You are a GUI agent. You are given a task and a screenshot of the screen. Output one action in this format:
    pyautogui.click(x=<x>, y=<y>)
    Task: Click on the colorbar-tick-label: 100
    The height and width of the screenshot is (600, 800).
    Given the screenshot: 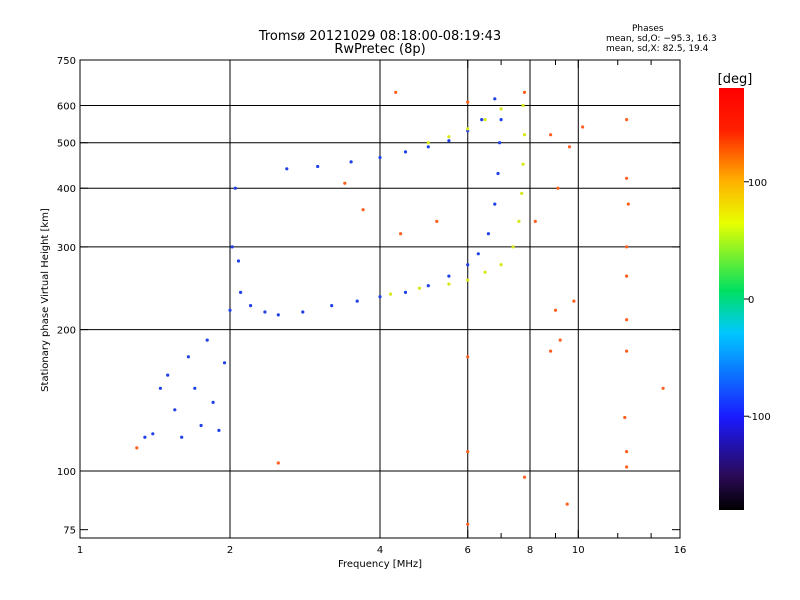 What is the action you would take?
    pyautogui.click(x=757, y=183)
    